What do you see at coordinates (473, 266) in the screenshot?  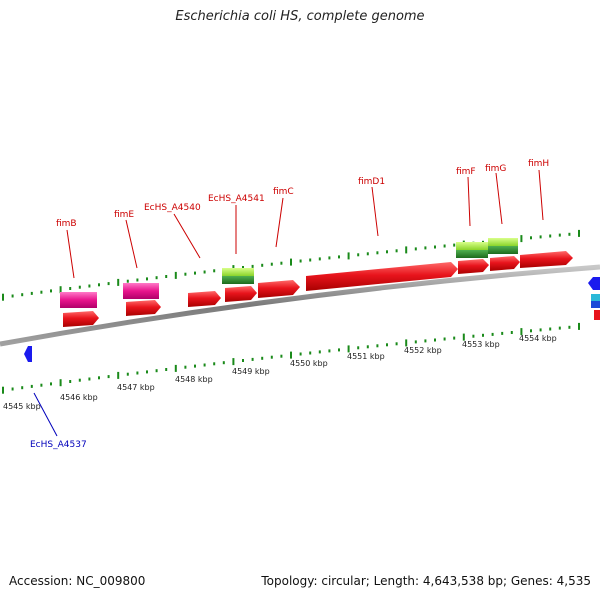 I see `gene-fimF-arrow` at bounding box center [473, 266].